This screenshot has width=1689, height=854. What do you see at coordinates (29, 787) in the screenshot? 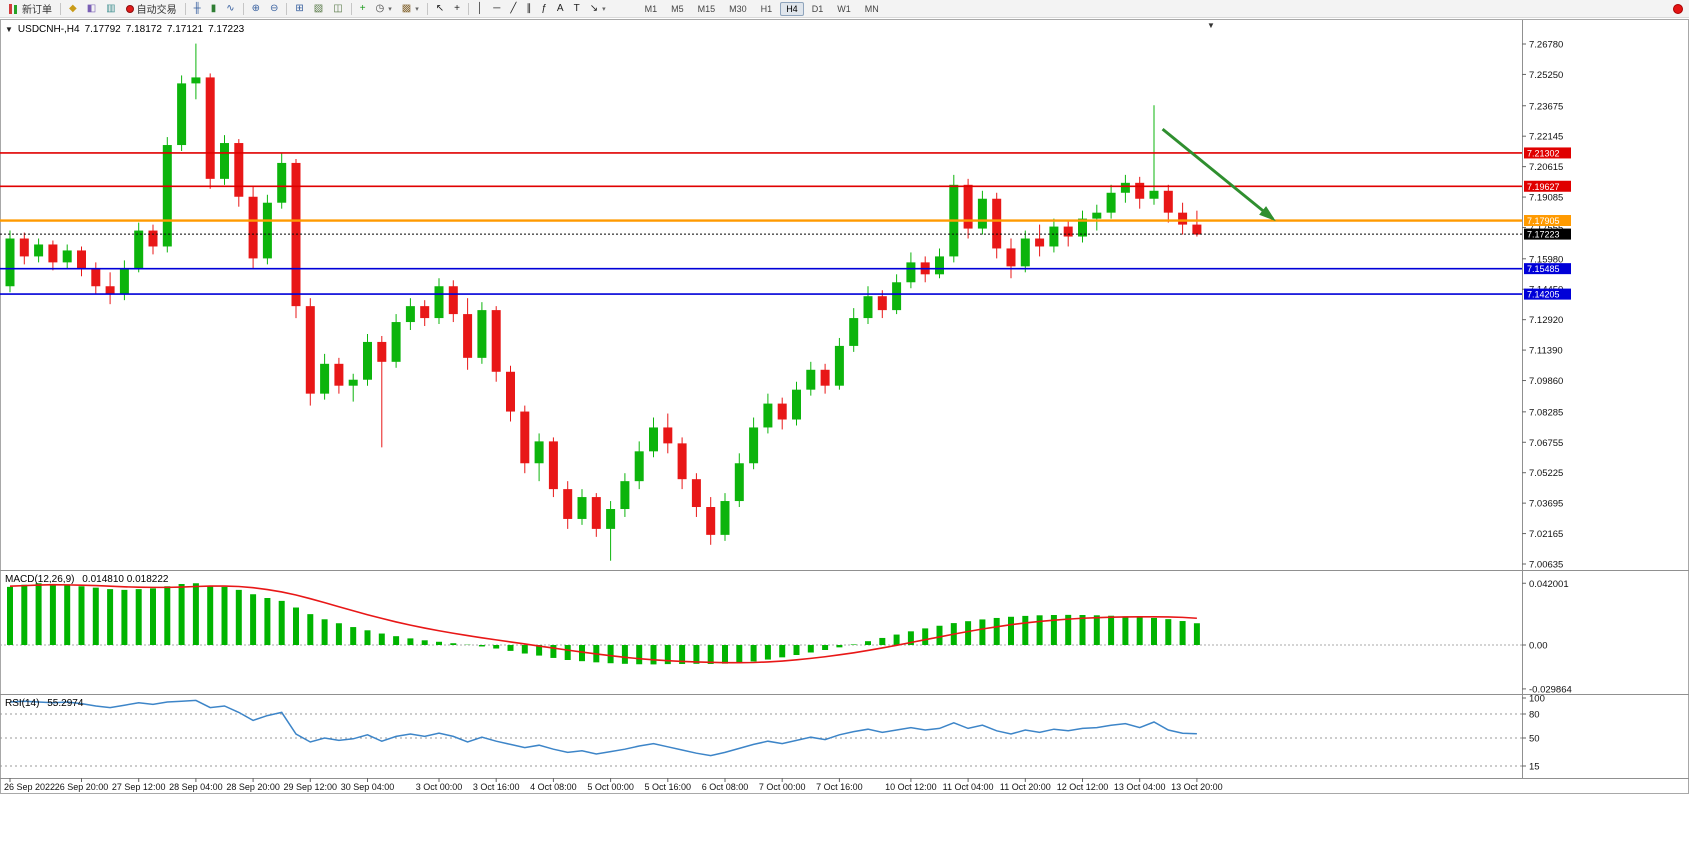
I see `time-axis-label: 26 Sep 2022` at bounding box center [29, 787].